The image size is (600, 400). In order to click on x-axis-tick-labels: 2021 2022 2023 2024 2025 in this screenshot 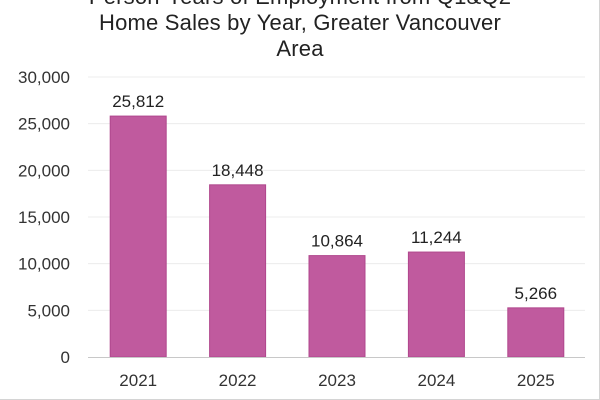, I will do `click(336, 380)`.